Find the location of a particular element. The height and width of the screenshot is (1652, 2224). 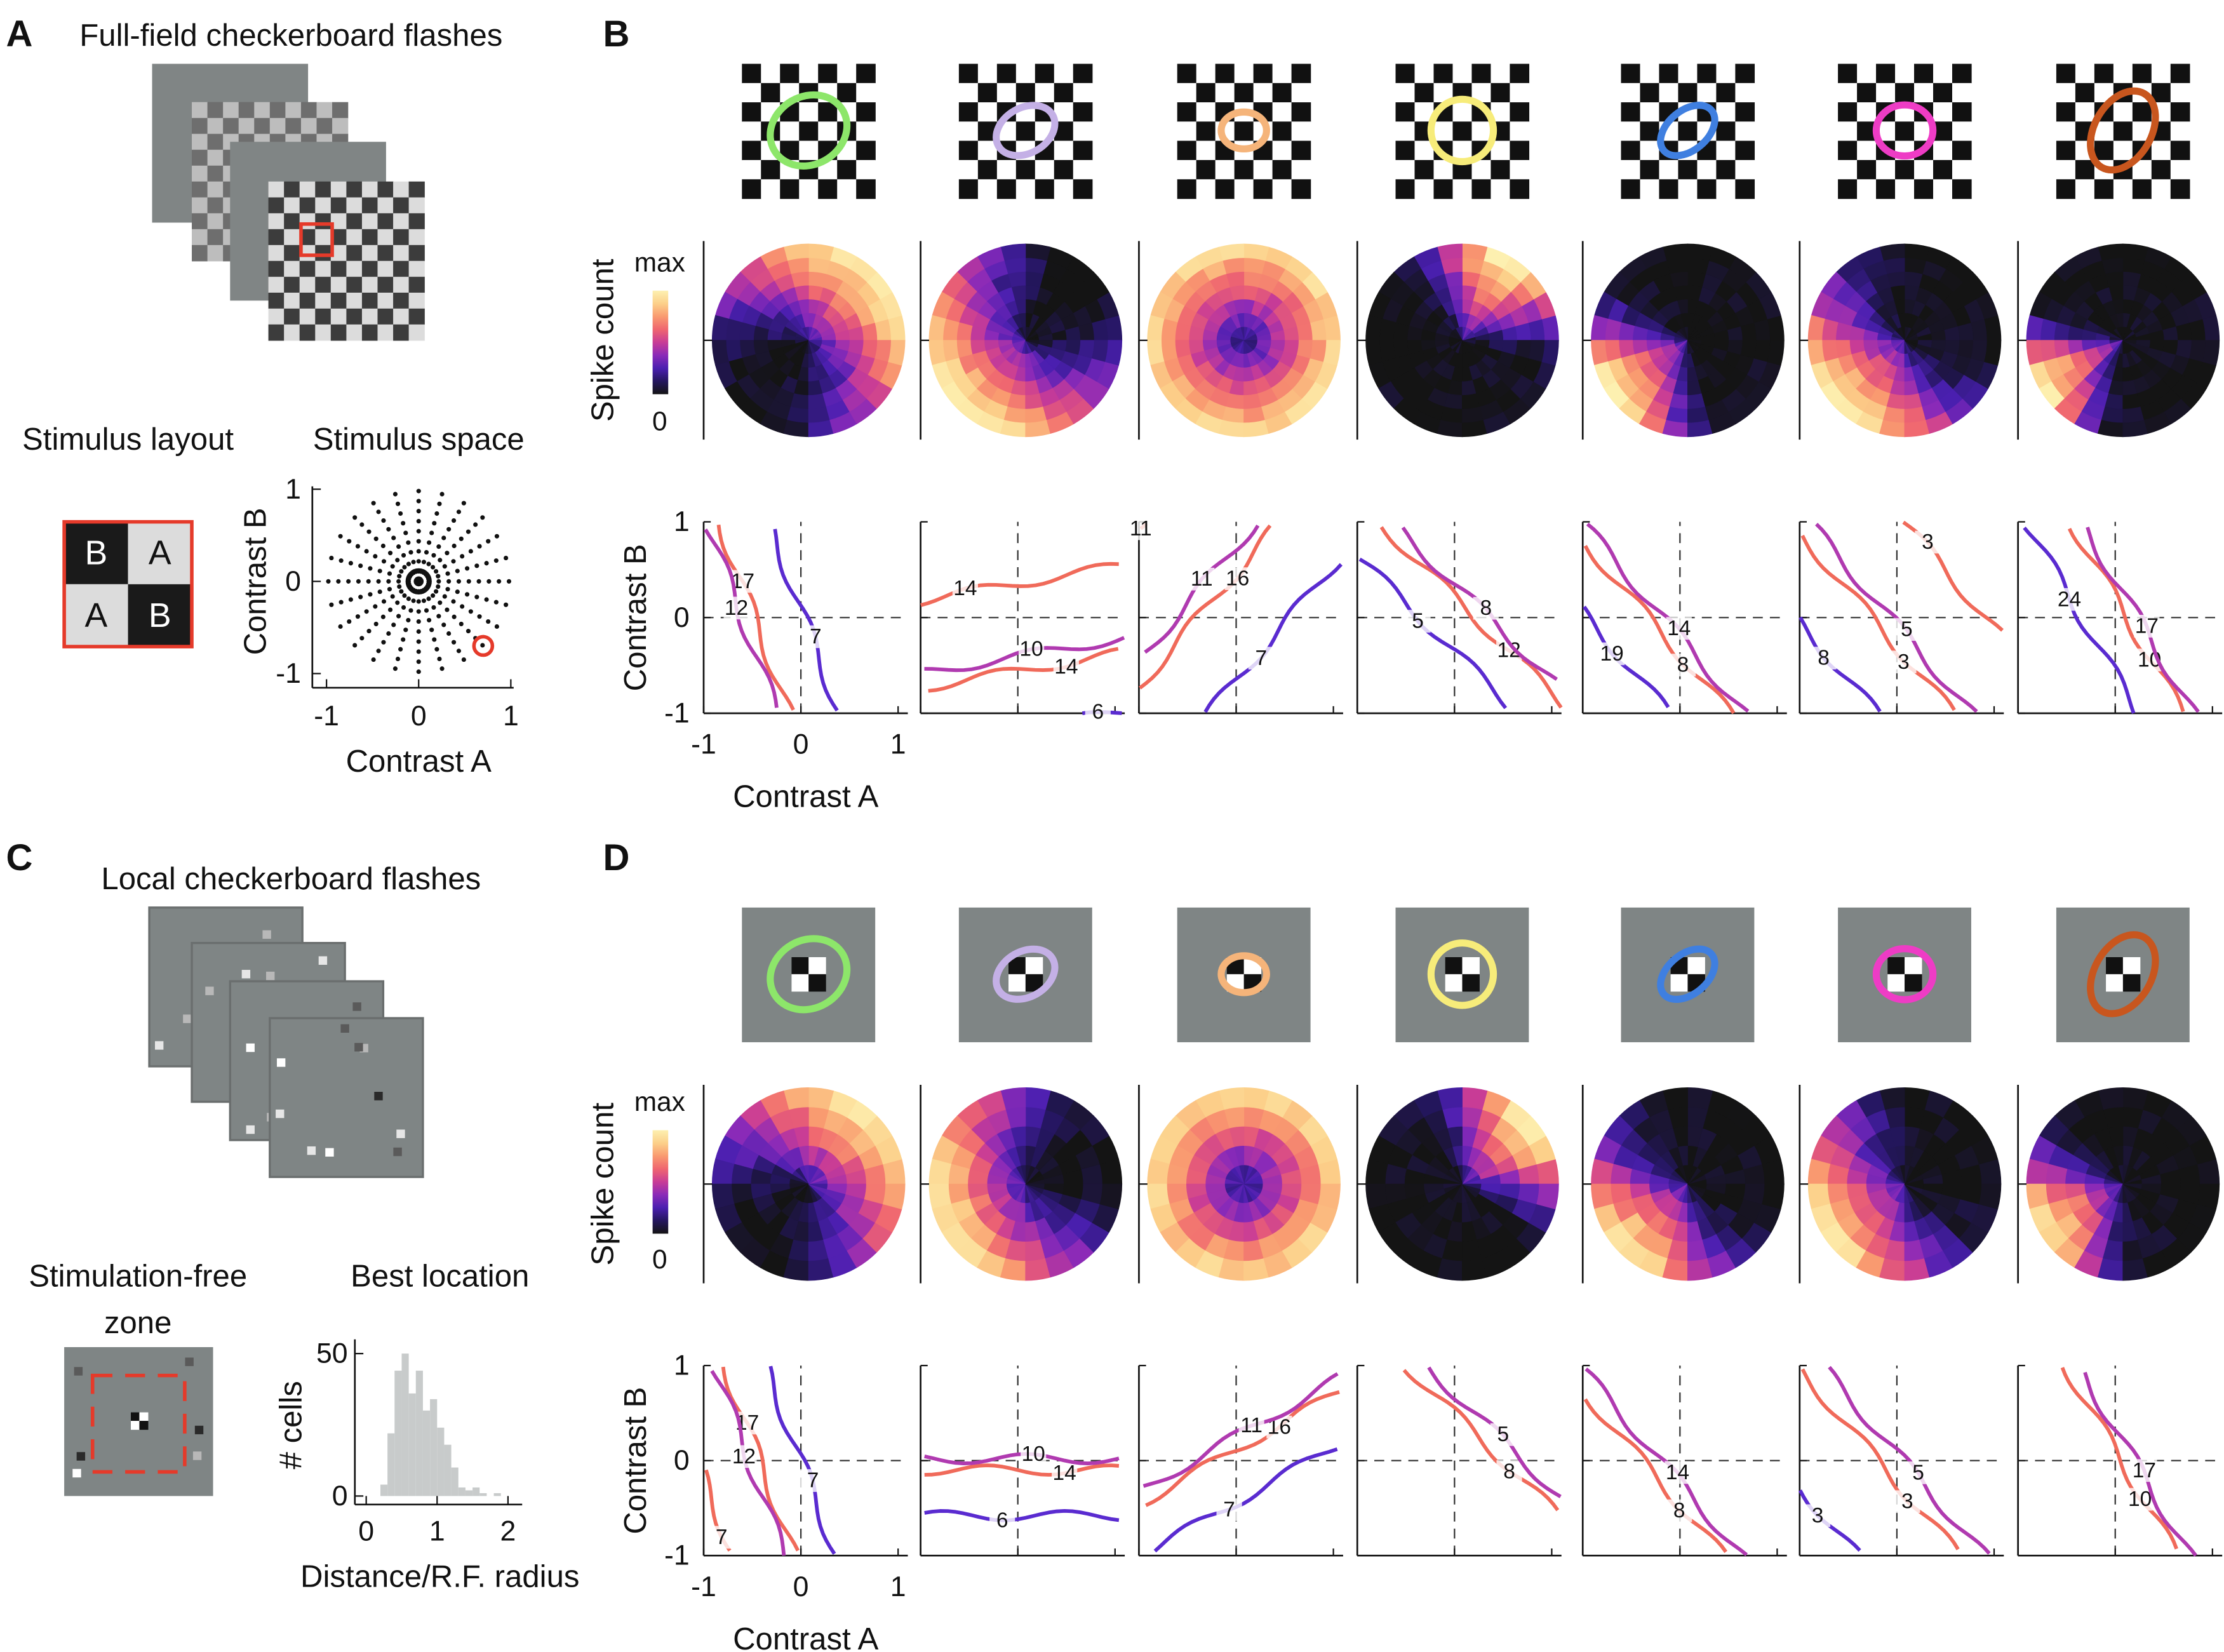

contour-line is located at coordinates (2119, 1458).